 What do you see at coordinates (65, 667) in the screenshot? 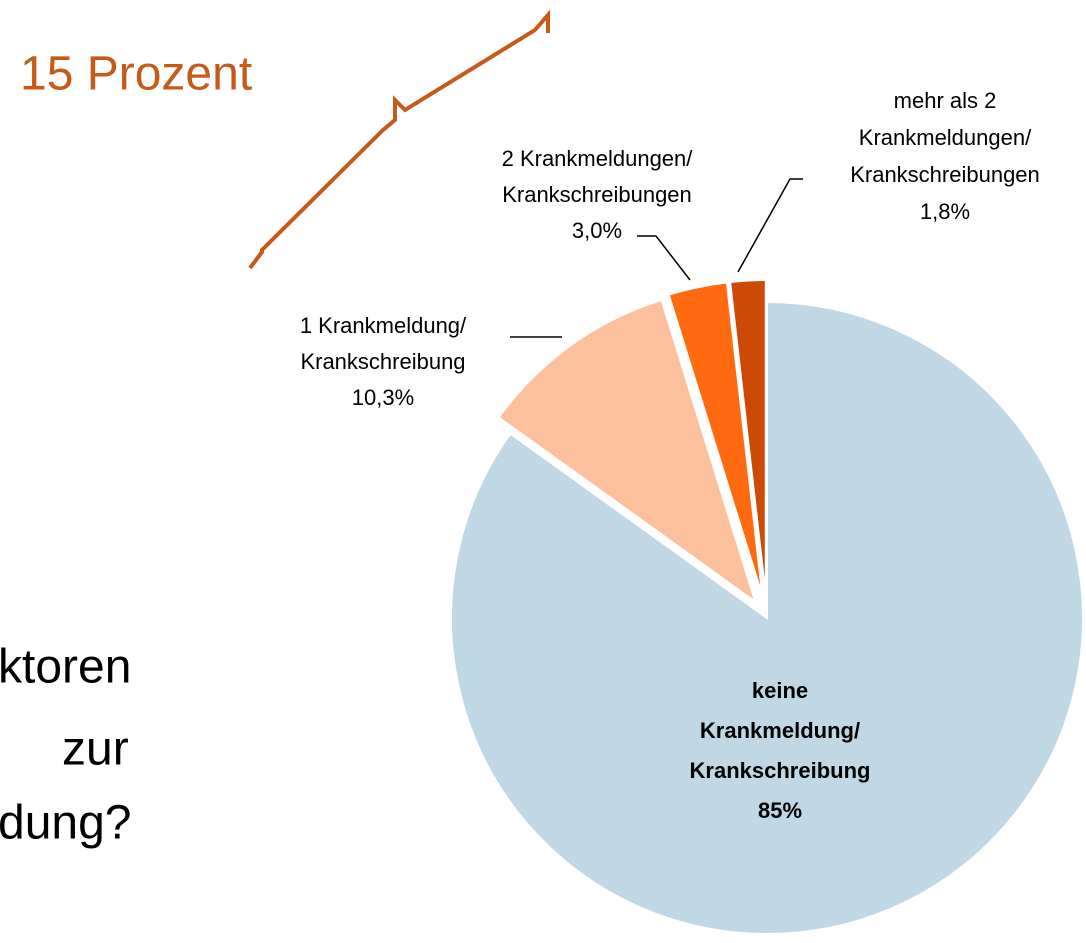
I see `annotation: ktoren` at bounding box center [65, 667].